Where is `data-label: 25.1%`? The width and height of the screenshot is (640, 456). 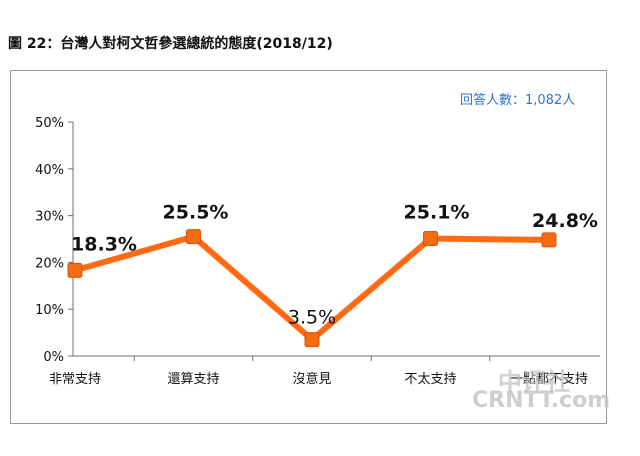 data-label: 25.1% is located at coordinates (437, 213).